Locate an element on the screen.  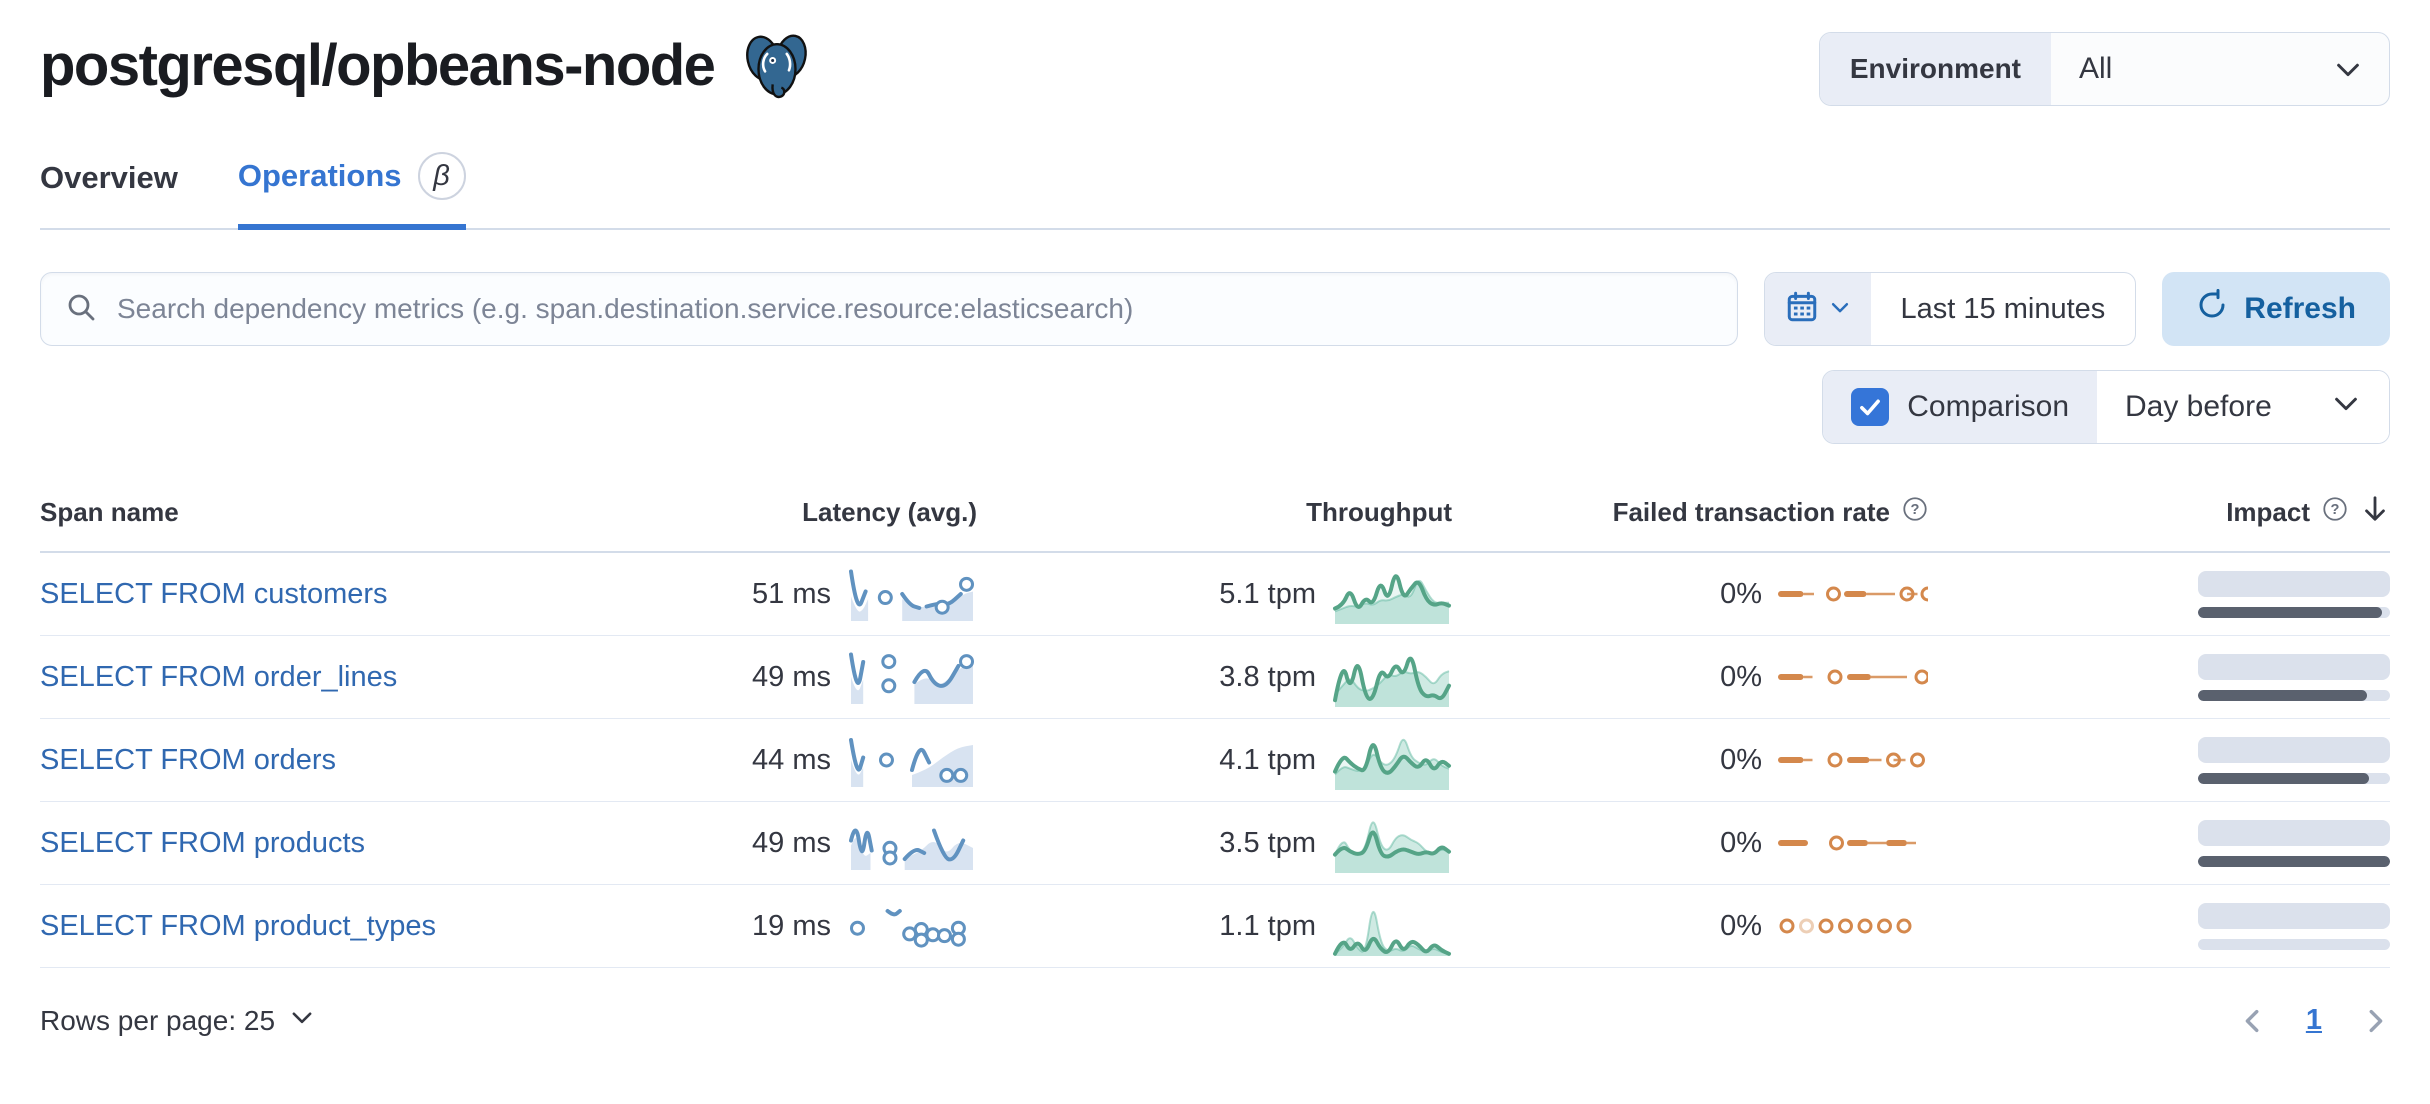
tab-operations: Operations β is located at coordinates (351, 191).